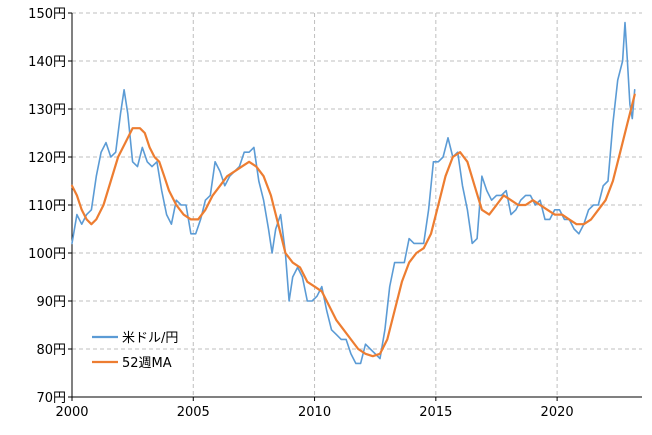 The height and width of the screenshot is (435, 652). I want to click on y-axis-tick-labels: 70円 80円 90円 100円 110円 120円 130円 140円 150円, so click(47, 206).